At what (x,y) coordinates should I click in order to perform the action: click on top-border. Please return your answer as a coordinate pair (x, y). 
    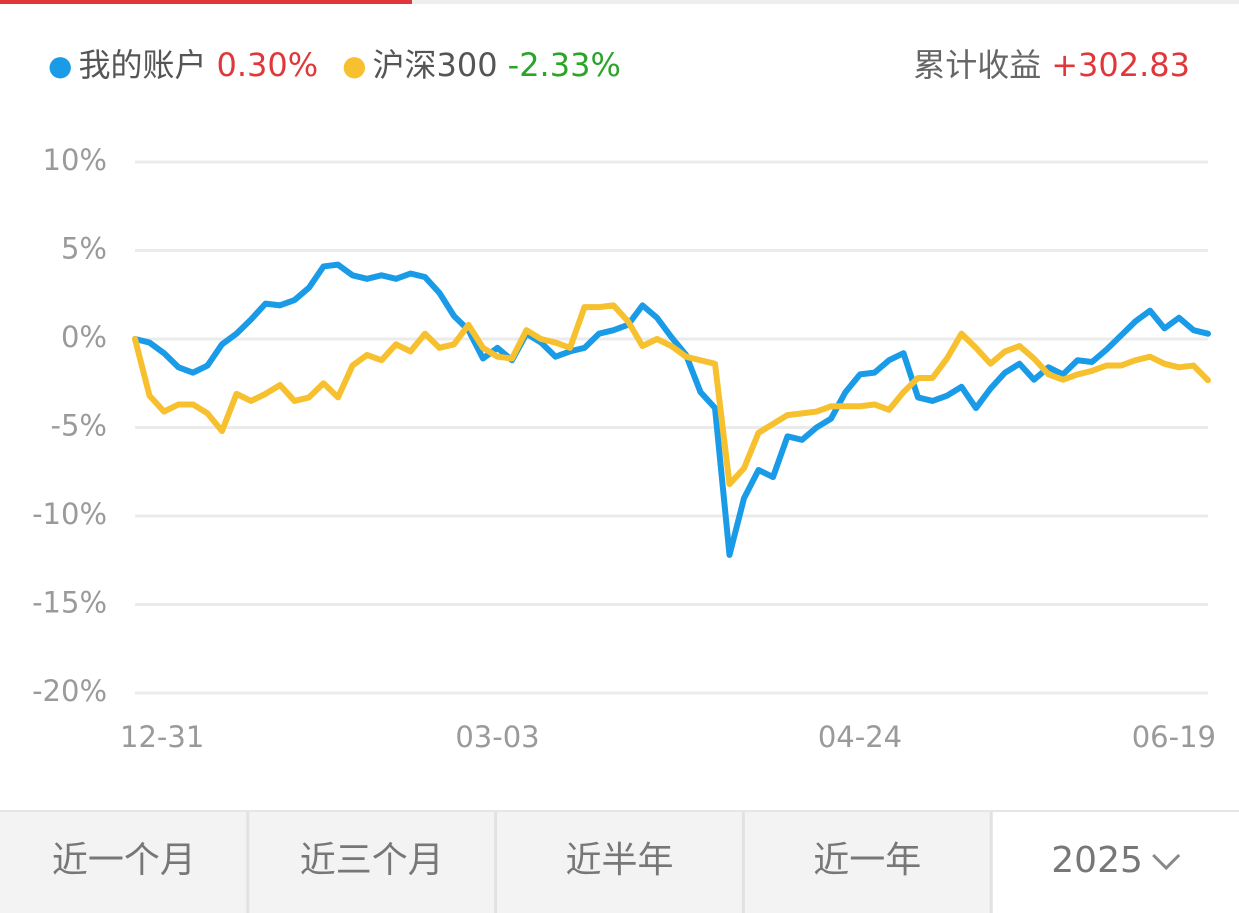
    Looking at the image, I should click on (619, 2).